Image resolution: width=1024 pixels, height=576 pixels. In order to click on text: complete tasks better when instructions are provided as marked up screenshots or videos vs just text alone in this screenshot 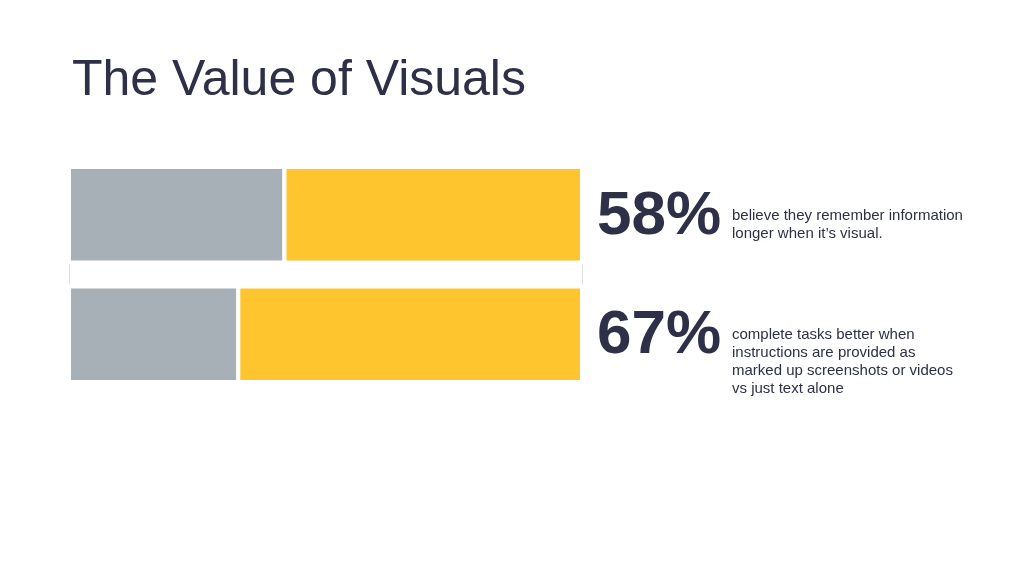, I will do `click(842, 361)`.